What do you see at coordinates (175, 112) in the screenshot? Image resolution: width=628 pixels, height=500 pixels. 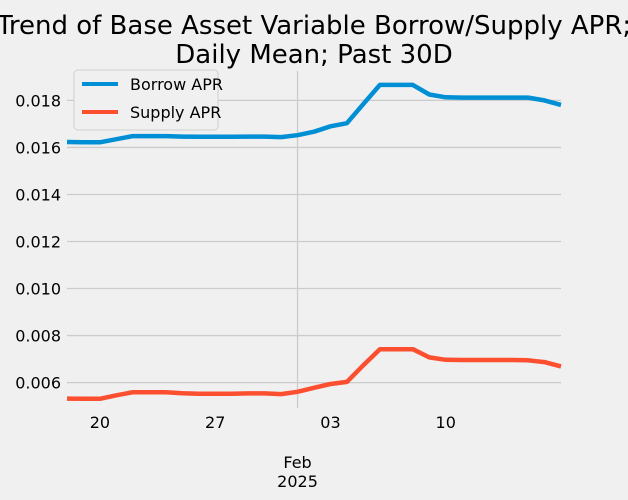 I see `legend-label-supply: Supply APR` at bounding box center [175, 112].